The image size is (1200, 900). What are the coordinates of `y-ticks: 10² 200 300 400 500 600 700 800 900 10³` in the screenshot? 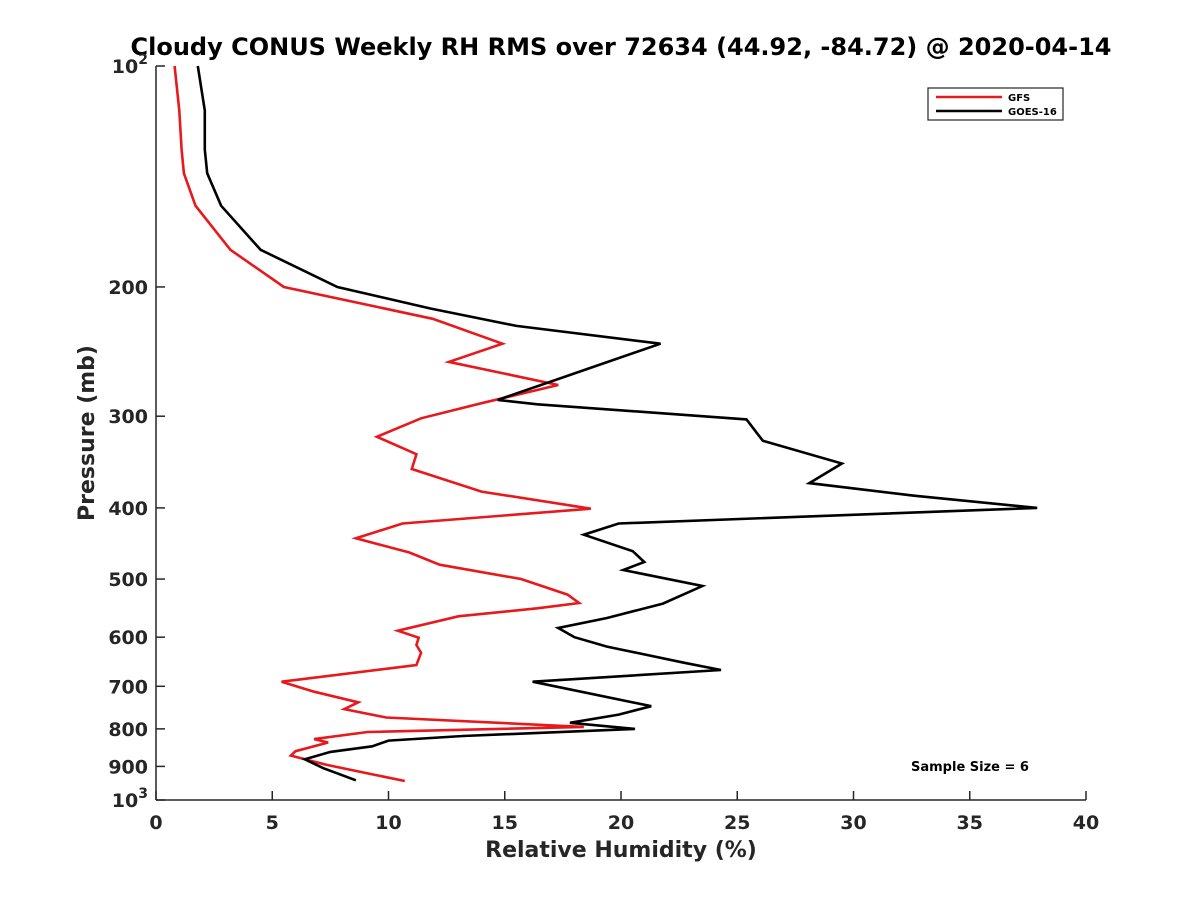 It's located at (136, 432).